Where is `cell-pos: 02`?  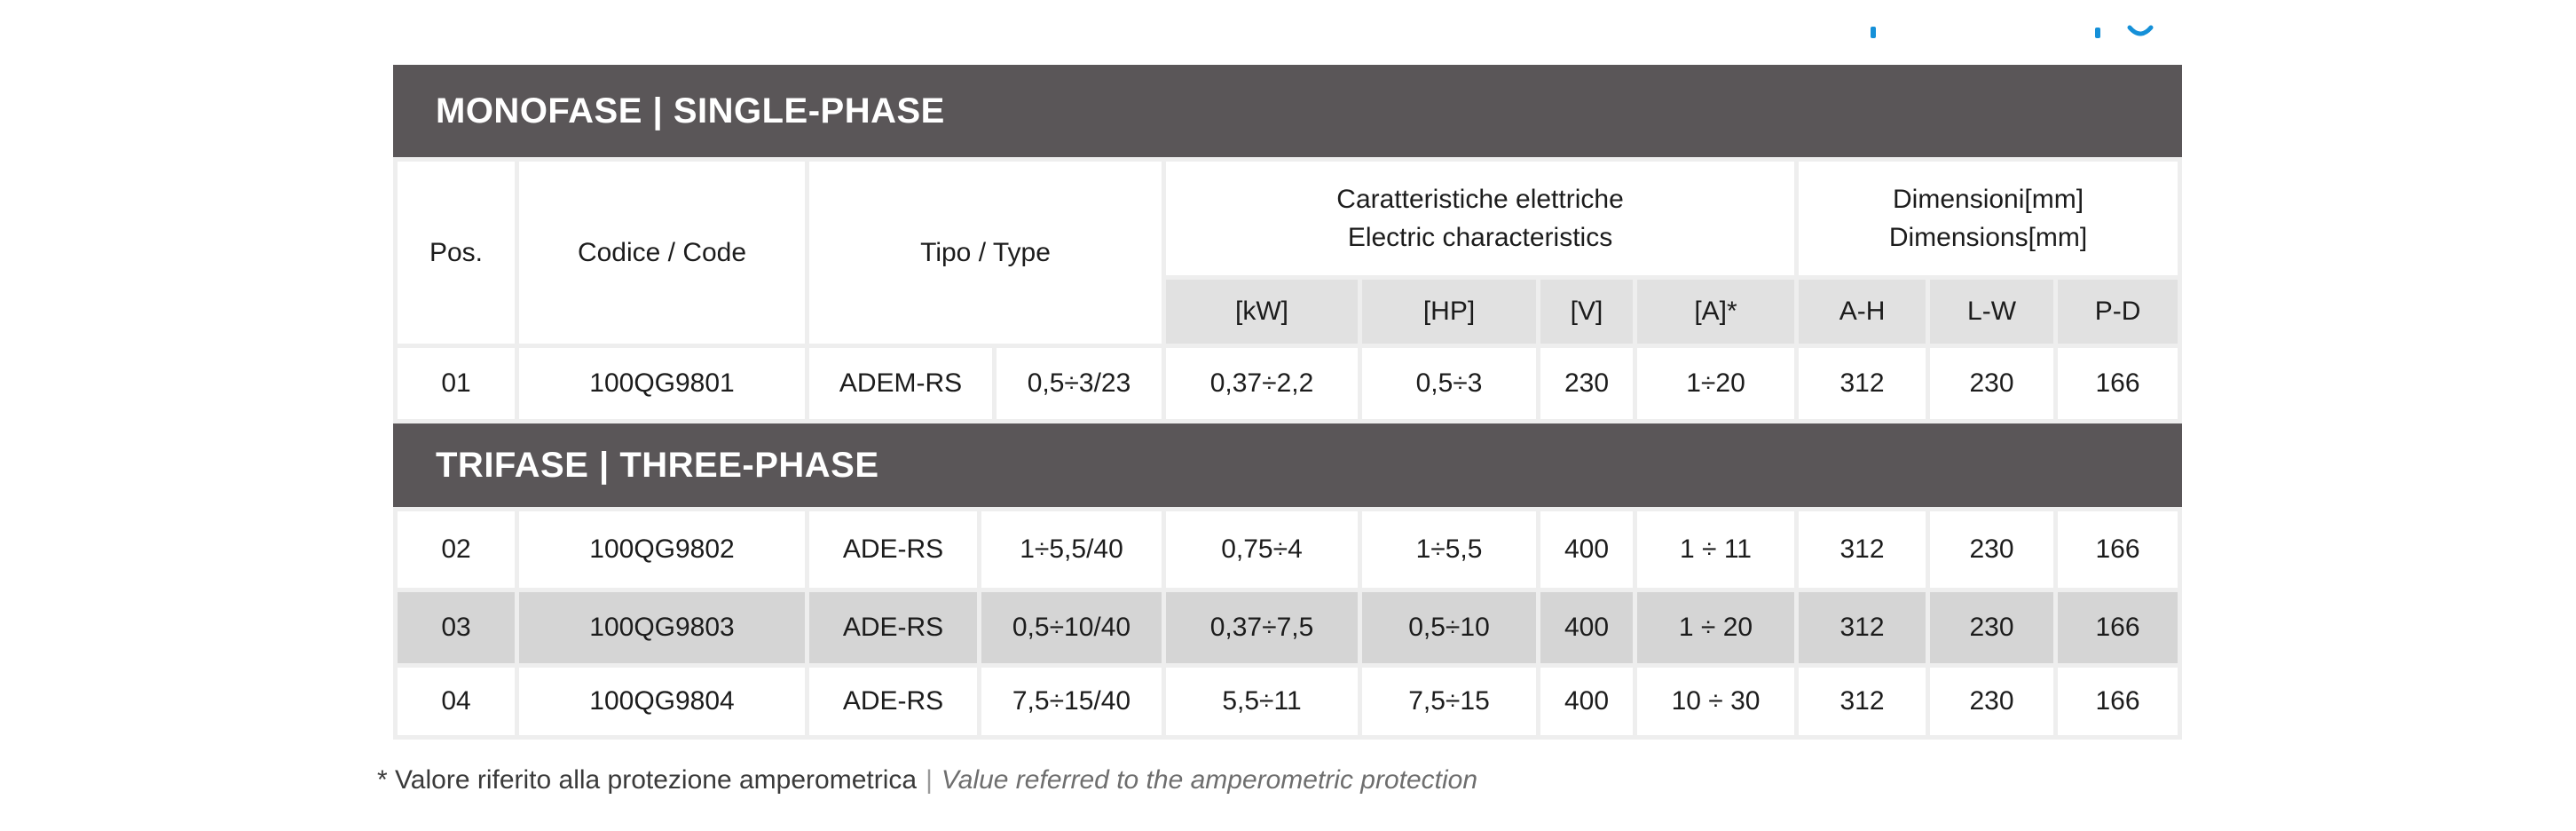
cell-pos: 02 is located at coordinates (457, 549).